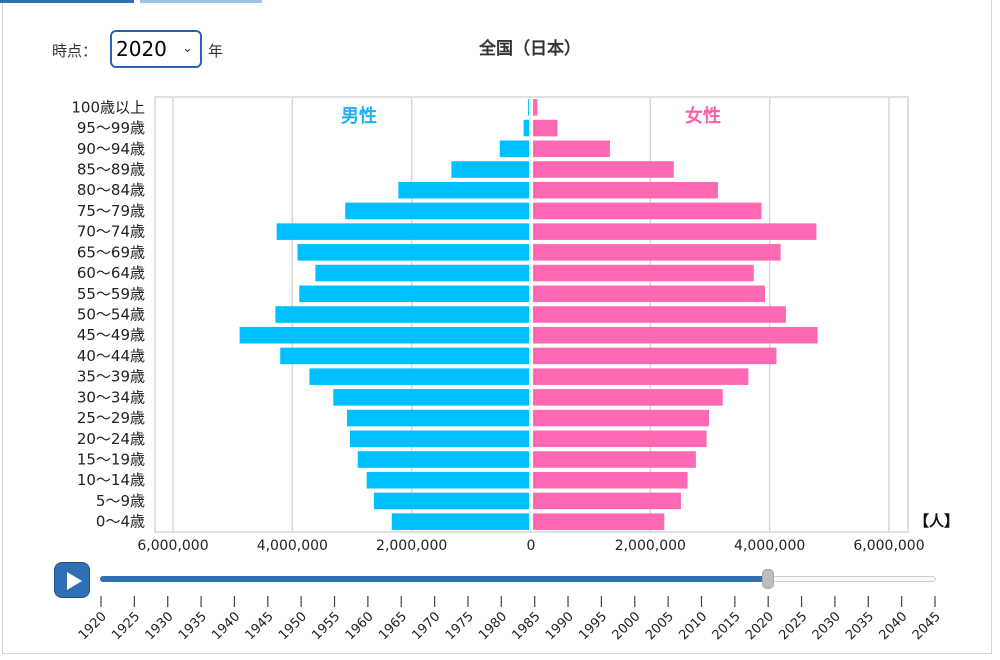  What do you see at coordinates (111, 273) in the screenshot?
I see `age-group-label: 60〜64歳` at bounding box center [111, 273].